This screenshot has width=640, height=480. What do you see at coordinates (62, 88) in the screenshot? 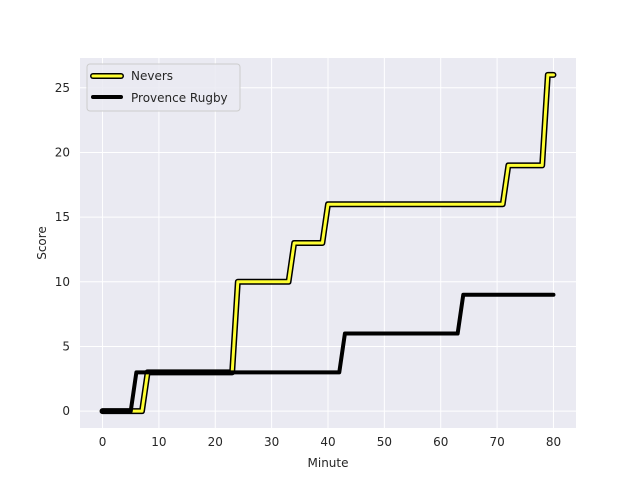
I see `y-tick-label: 25` at bounding box center [62, 88].